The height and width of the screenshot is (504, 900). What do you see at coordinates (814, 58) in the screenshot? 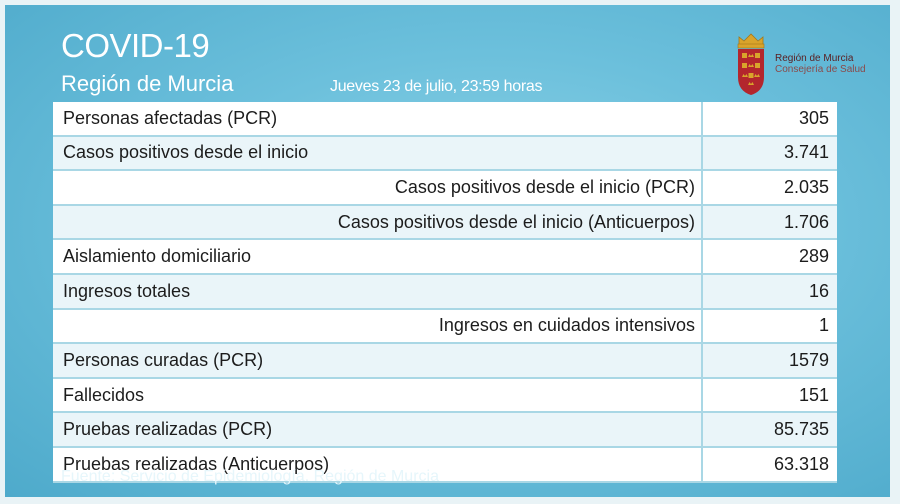
I see `logo-line-1: Región de Murcia` at bounding box center [814, 58].